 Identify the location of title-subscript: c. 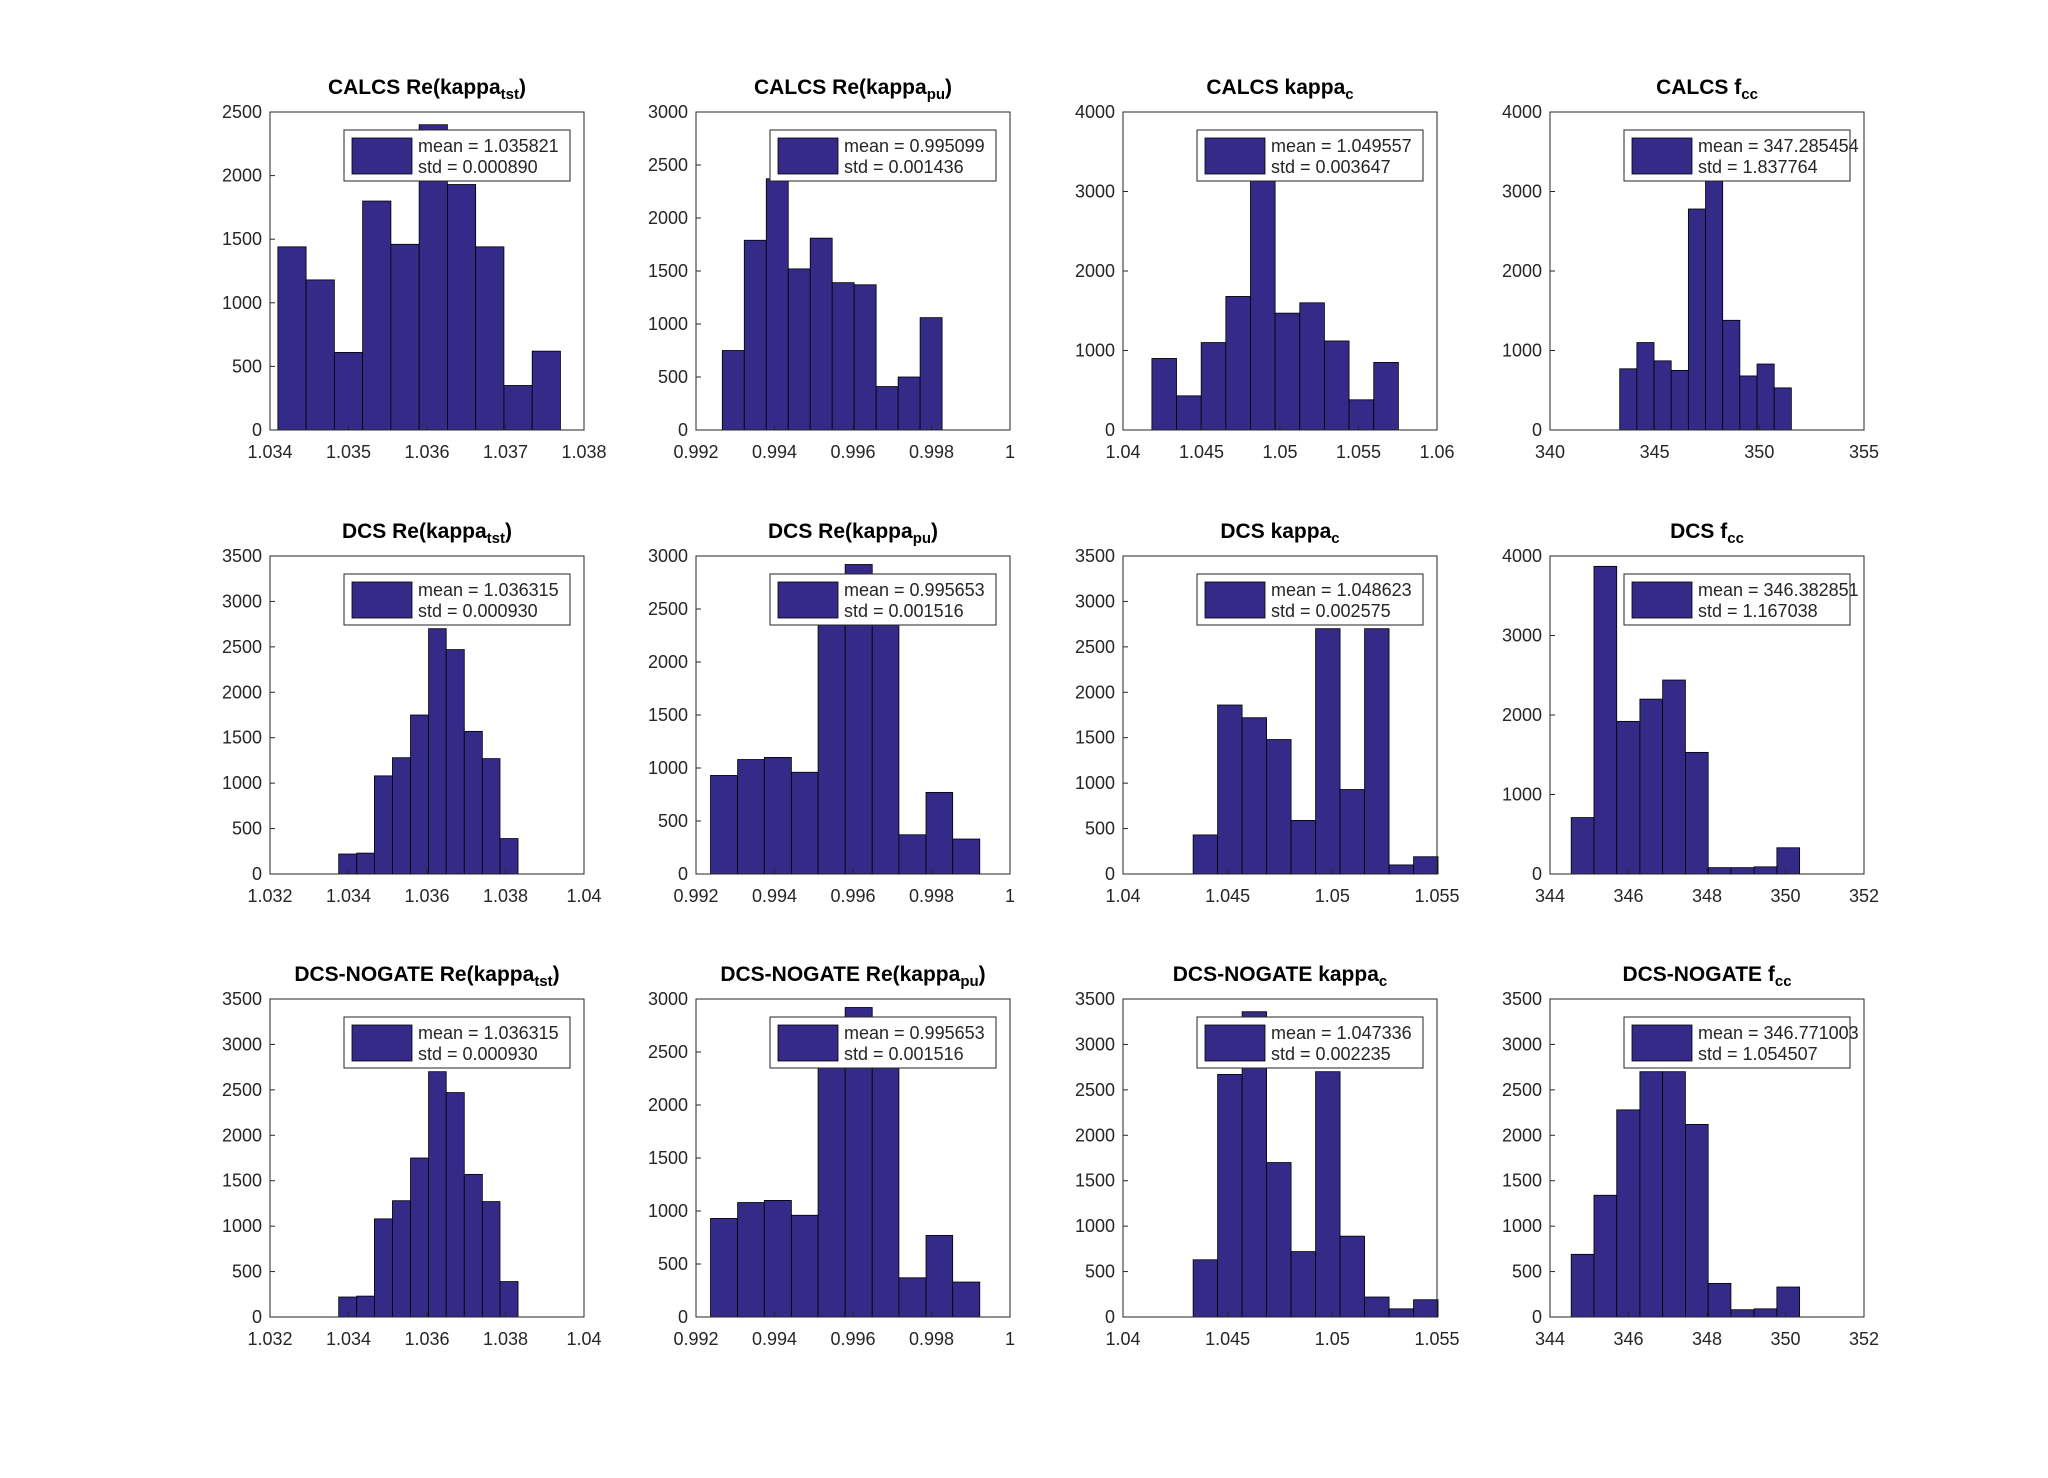
(1349, 94).